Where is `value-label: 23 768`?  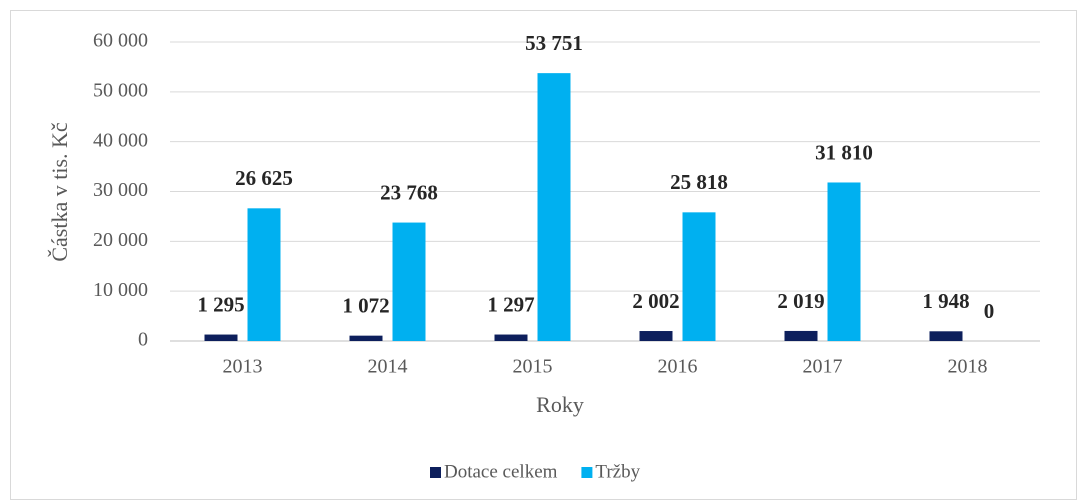
value-label: 23 768 is located at coordinates (409, 192).